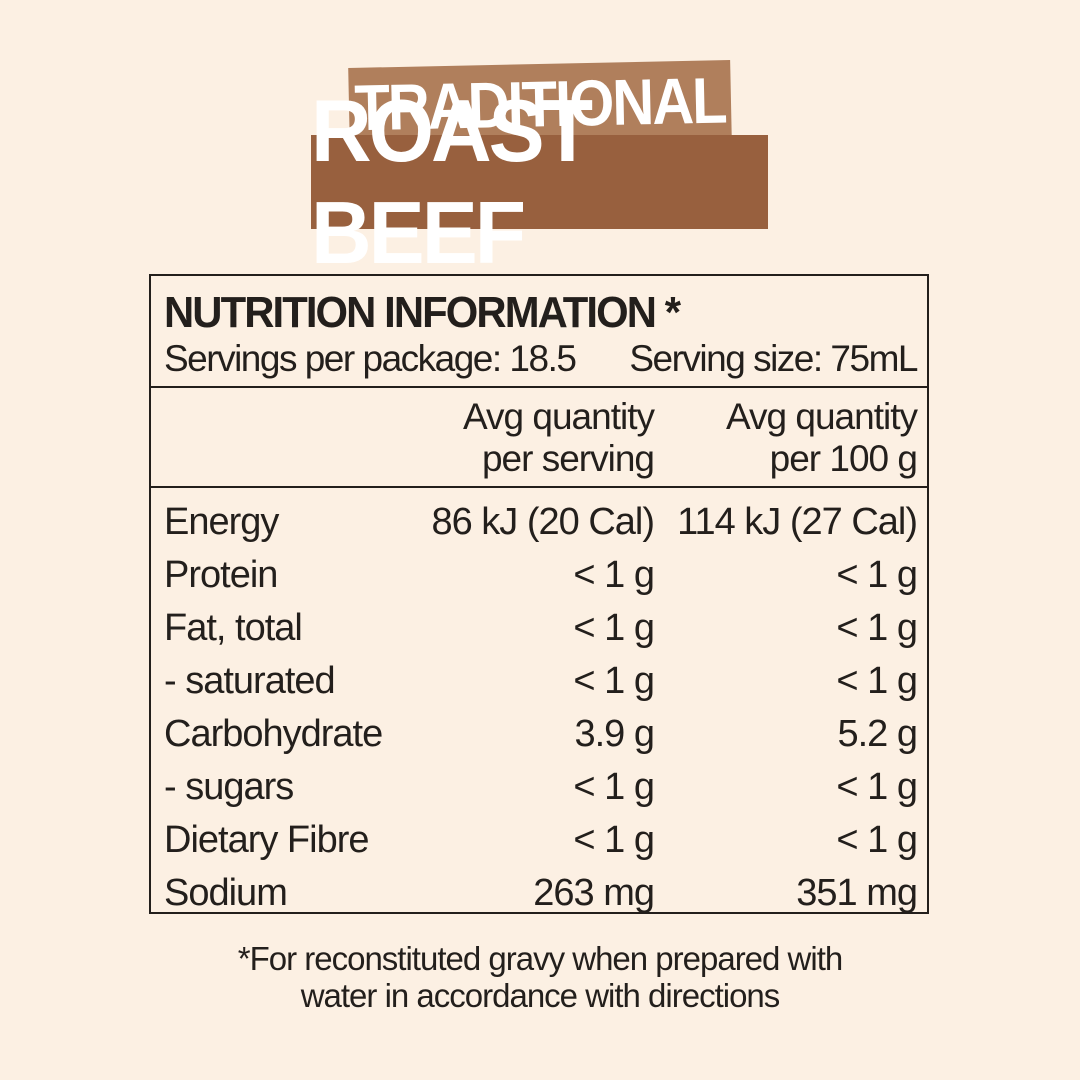 This screenshot has height=1080, width=1080. Describe the element at coordinates (266, 840) in the screenshot. I see `nutrient-name: Dietary Fibre` at that location.